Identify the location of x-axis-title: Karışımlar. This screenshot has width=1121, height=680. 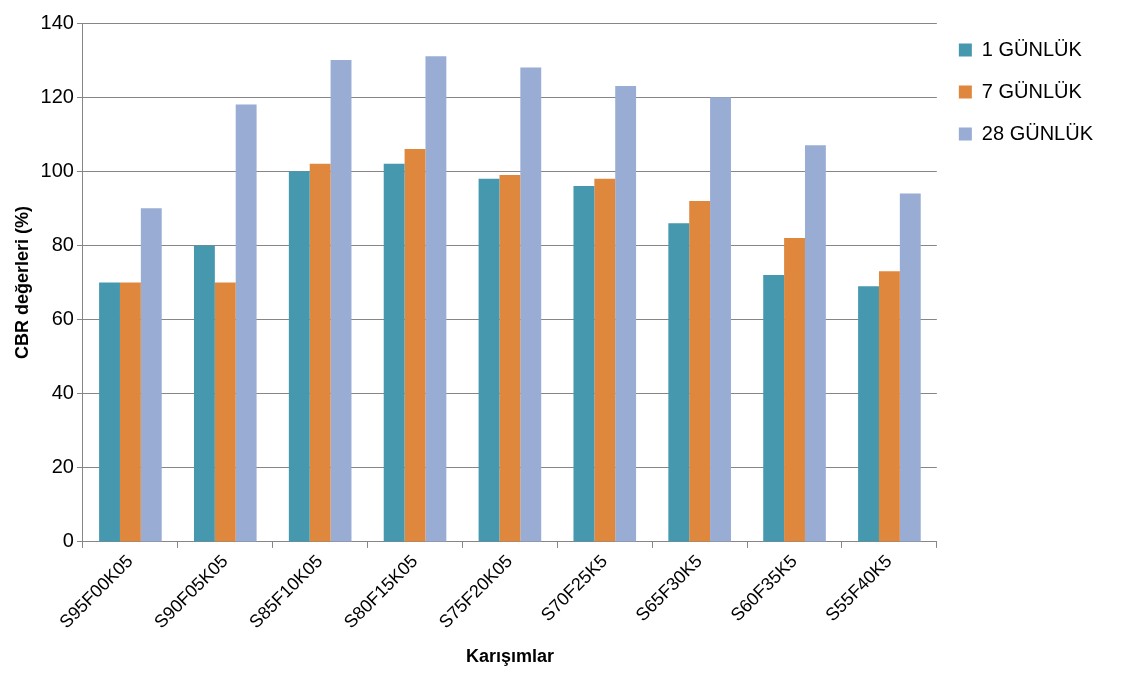
(509, 656).